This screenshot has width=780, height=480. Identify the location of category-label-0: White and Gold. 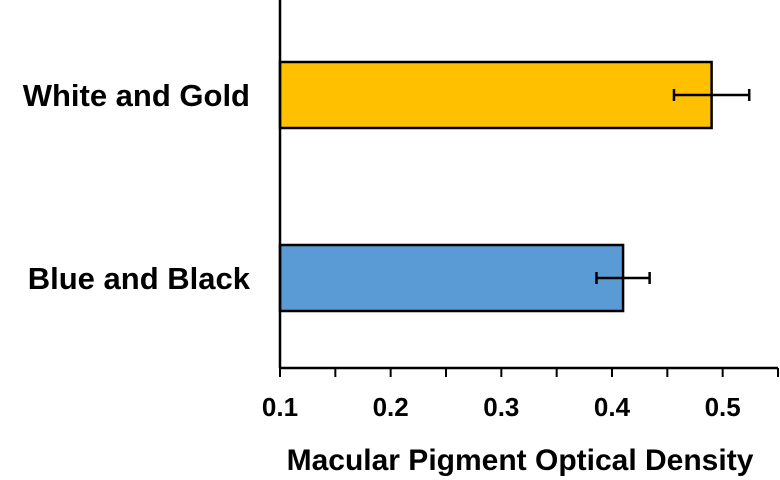
(136, 95).